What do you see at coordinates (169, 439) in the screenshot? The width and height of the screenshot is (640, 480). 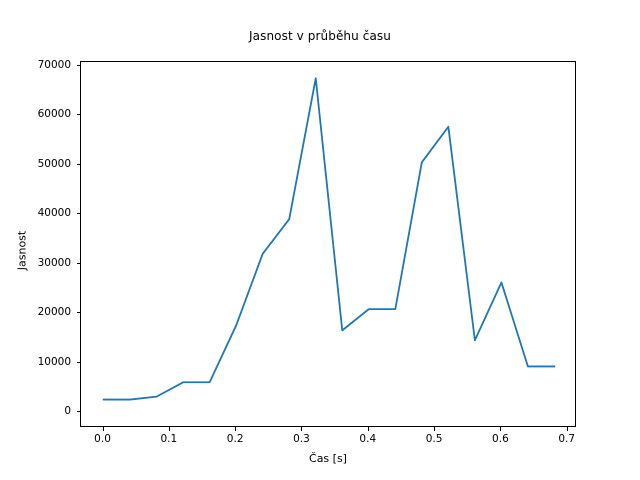 I see `x-tick-label: 0.1` at bounding box center [169, 439].